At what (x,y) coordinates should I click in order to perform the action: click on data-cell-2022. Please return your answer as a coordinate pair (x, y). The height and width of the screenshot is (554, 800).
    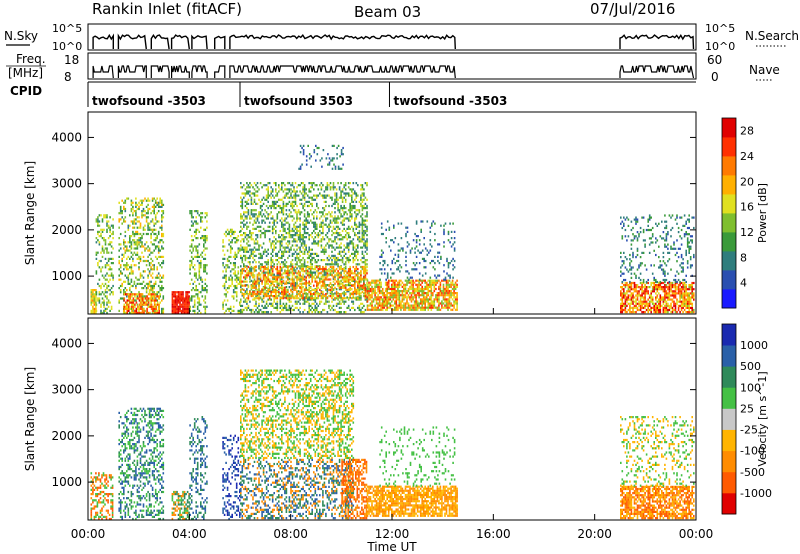
    Looking at the image, I should click on (272, 278).